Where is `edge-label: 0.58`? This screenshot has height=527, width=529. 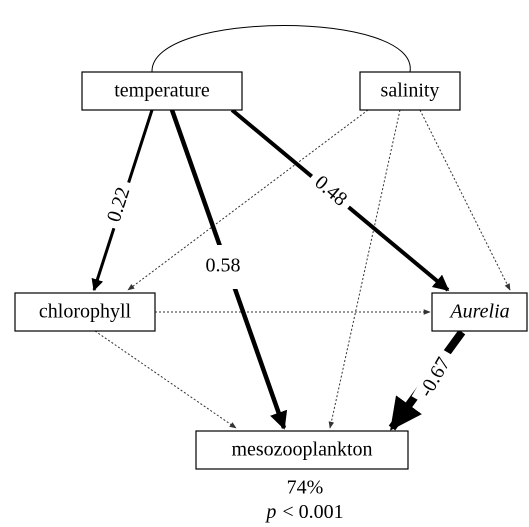 edge-label: 0.58 is located at coordinates (223, 266).